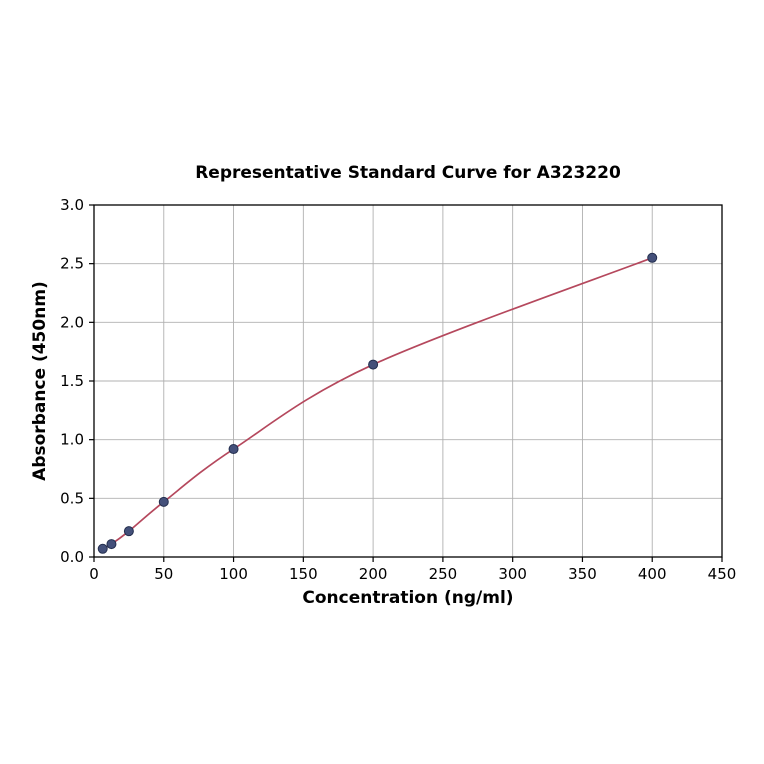 The image size is (764, 764). I want to click on x-tick-label: 300, so click(512, 574).